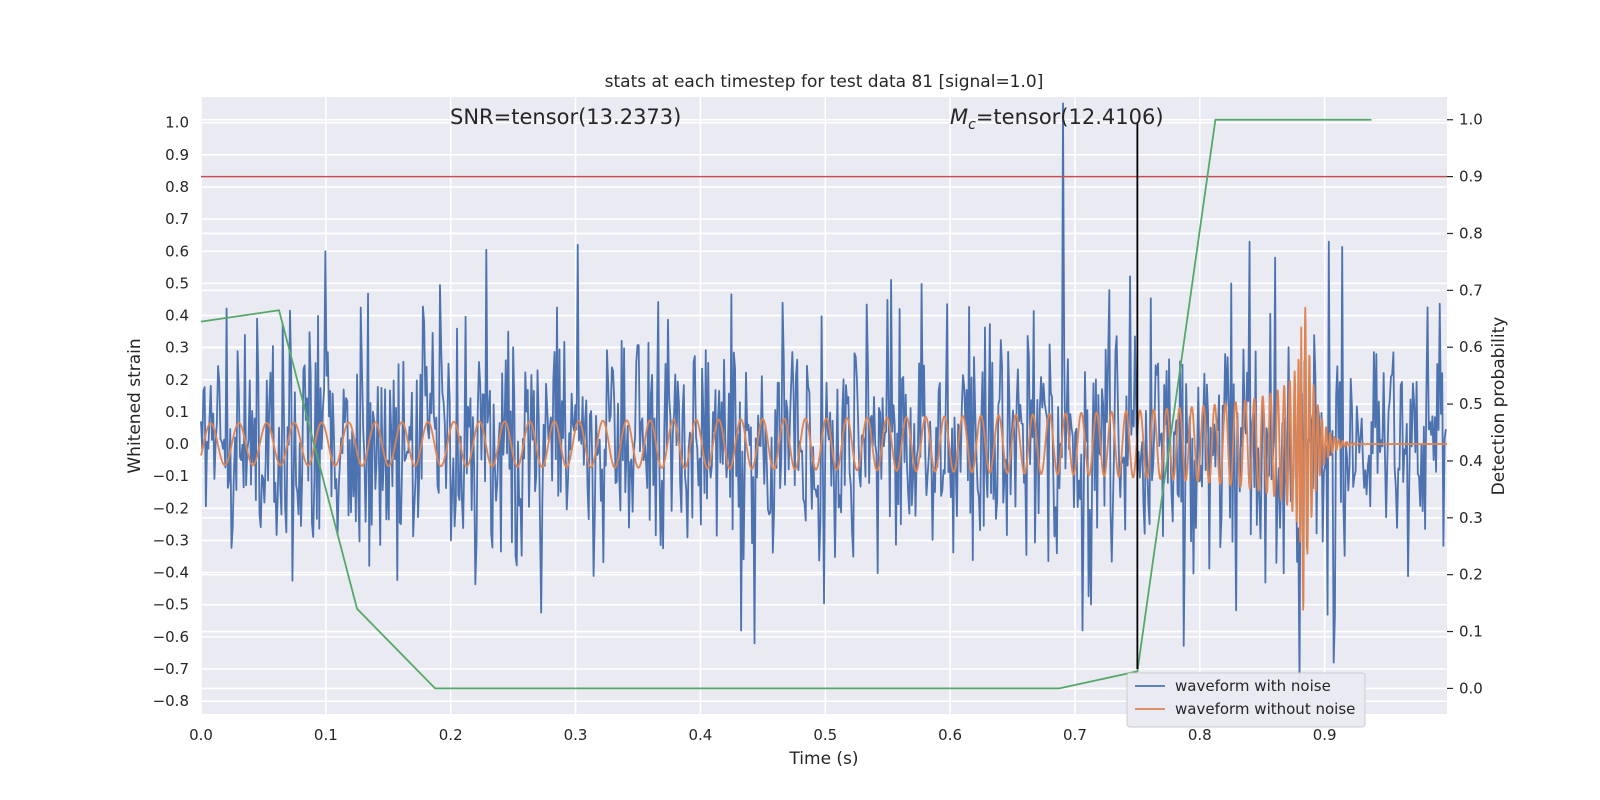 Image resolution: width=1600 pixels, height=800 pixels. I want to click on mc-value: =tensor(12.4106), so click(1070, 117).